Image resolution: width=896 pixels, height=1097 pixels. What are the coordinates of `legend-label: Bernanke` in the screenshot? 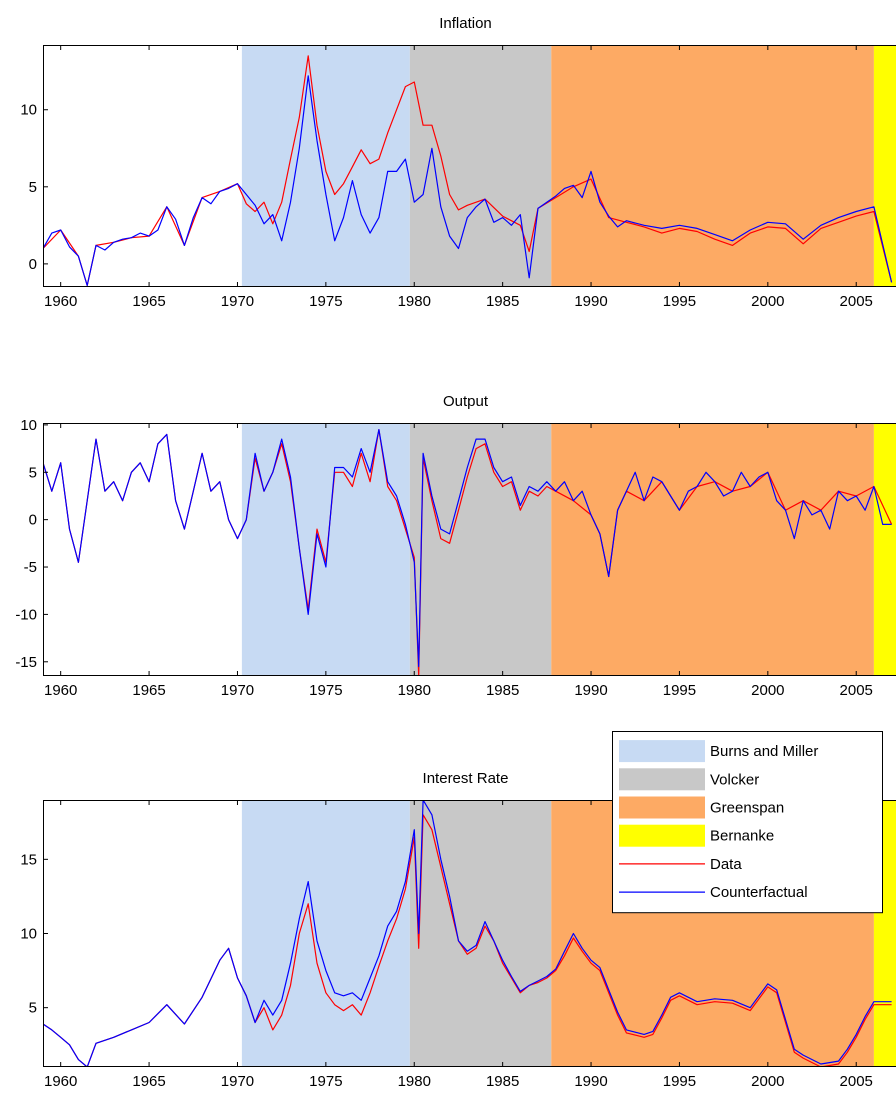 It's located at (742, 836).